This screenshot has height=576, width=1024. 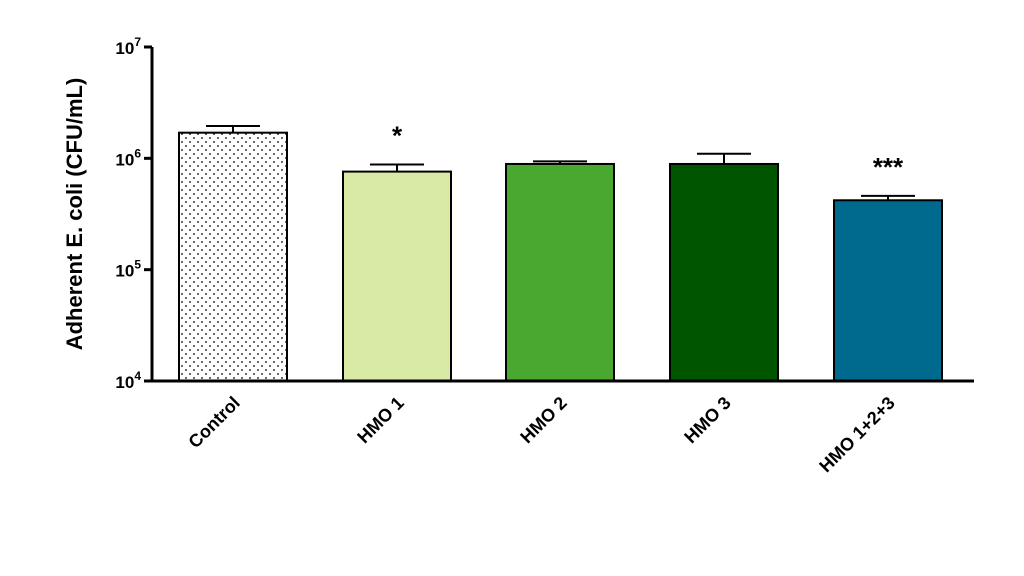 I want to click on x-tick-label: HMO 1+2+3, so click(x=856, y=434).